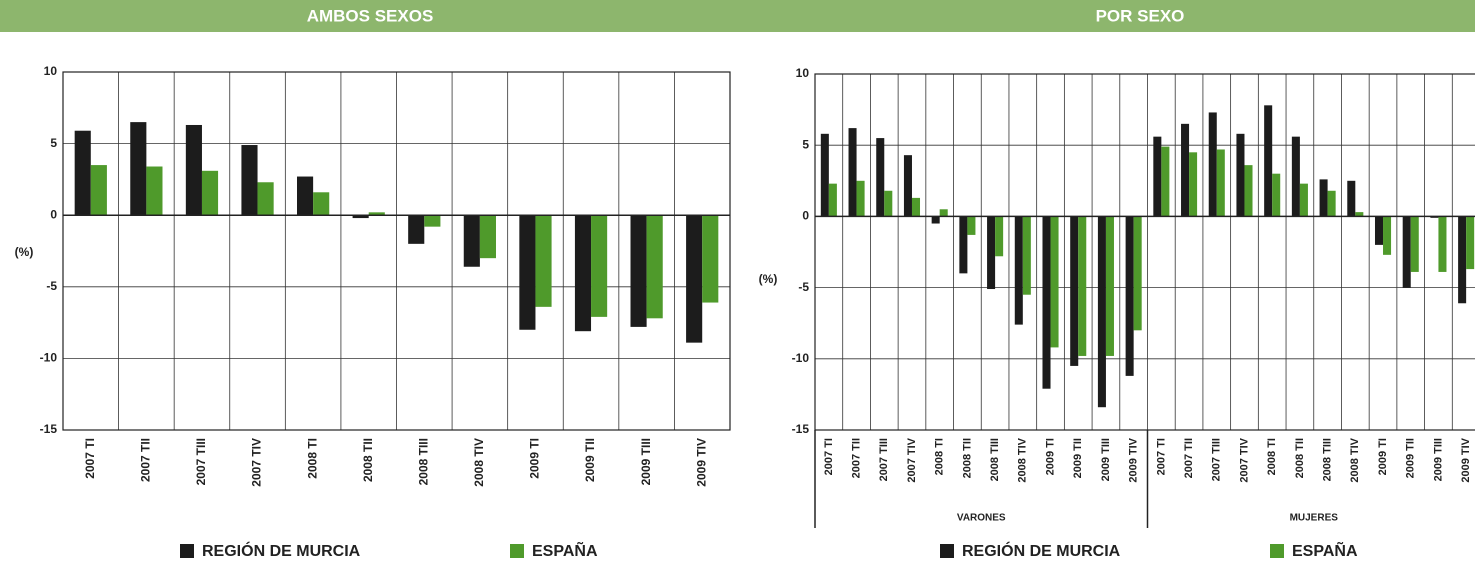  I want to click on group-label: VARONES, so click(981, 518).